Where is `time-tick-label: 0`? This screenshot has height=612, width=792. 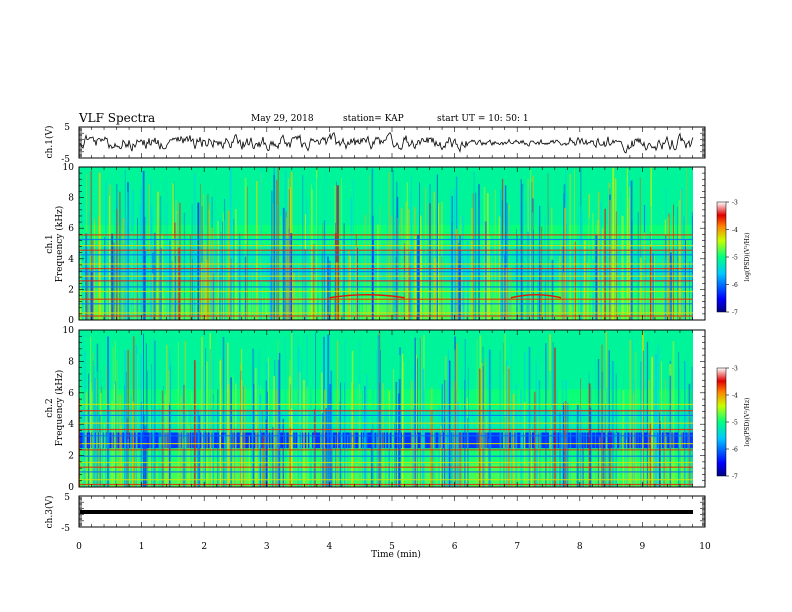 time-tick-label: 0 is located at coordinates (79, 547).